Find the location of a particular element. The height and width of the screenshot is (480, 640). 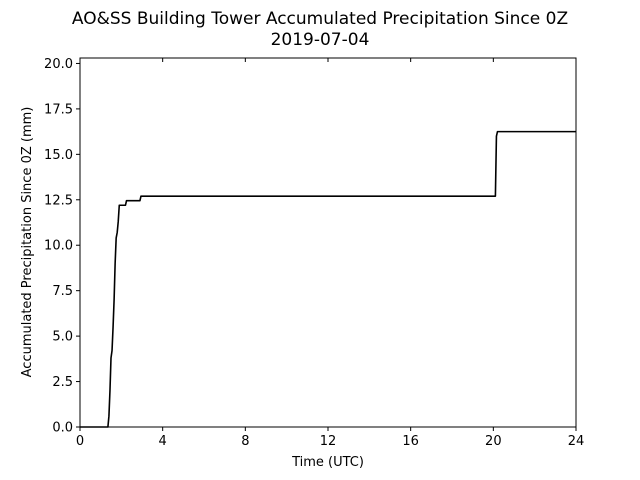

x-tick-label-0: 0 is located at coordinates (80, 441).